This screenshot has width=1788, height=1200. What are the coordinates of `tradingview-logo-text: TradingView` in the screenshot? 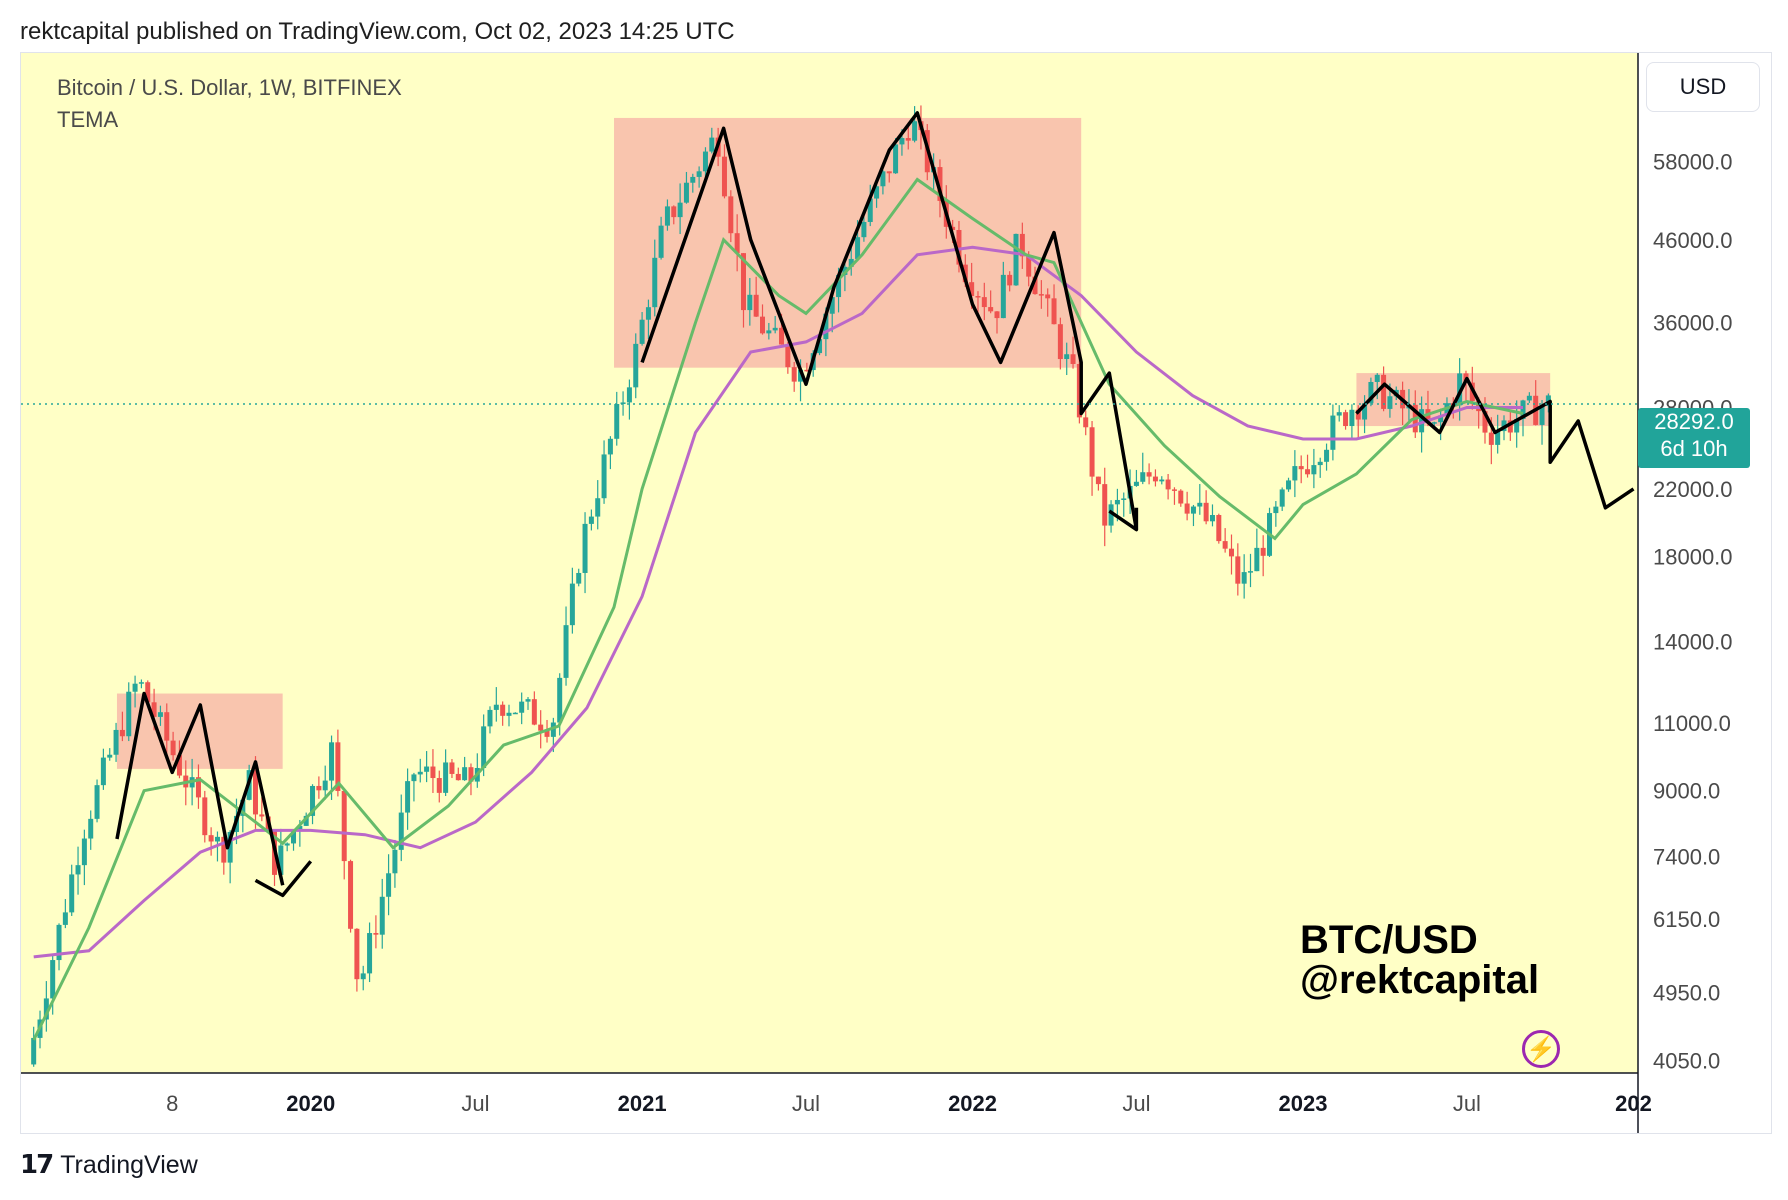 It's located at (129, 1164).